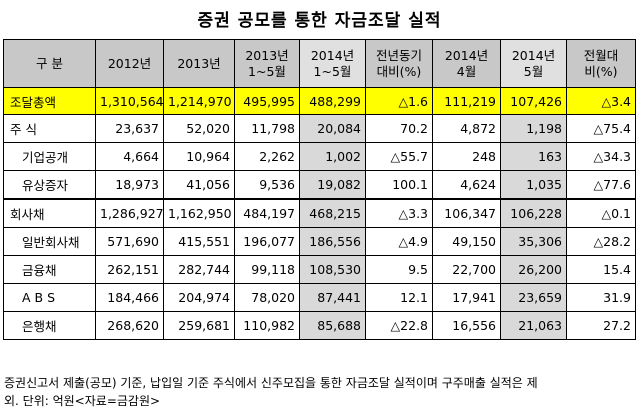  What do you see at coordinates (199, 156) in the screenshot?
I see `table-cell: 10,964` at bounding box center [199, 156].